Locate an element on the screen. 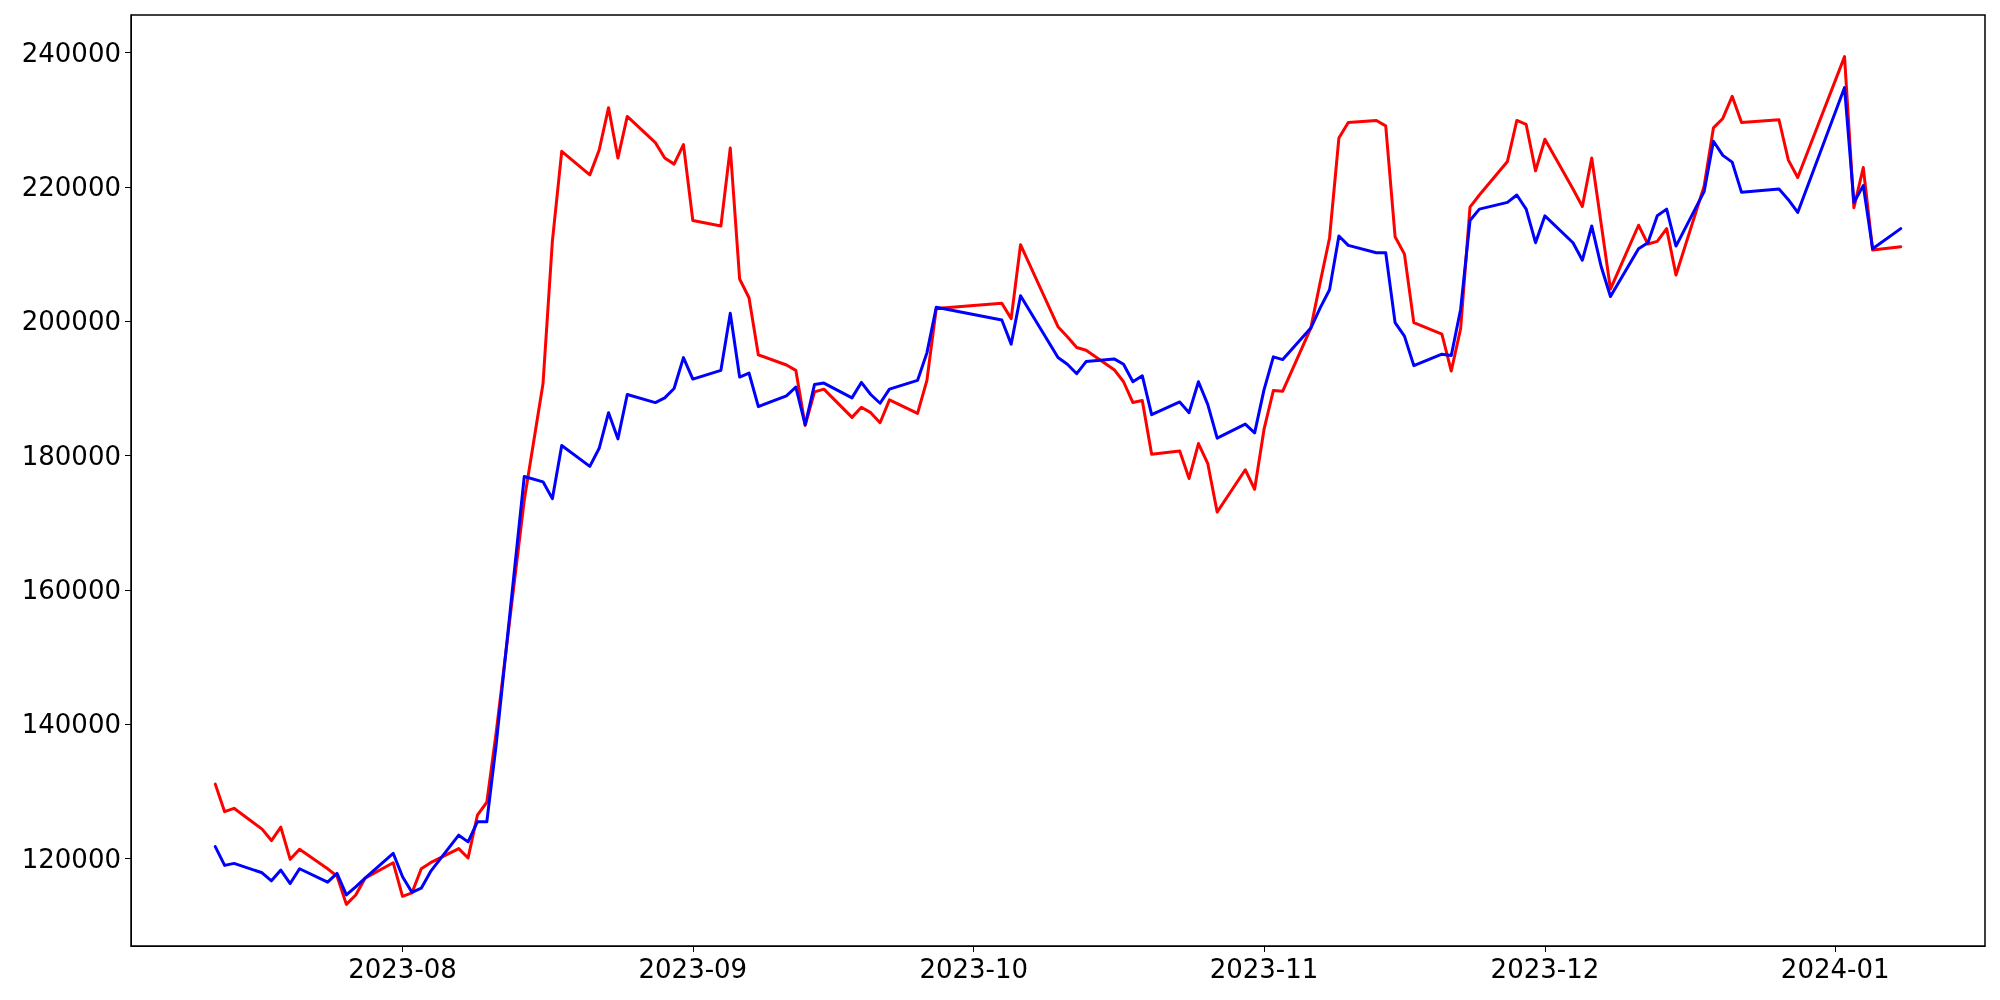  x-tick-label: 2023-11 is located at coordinates (1264, 969).